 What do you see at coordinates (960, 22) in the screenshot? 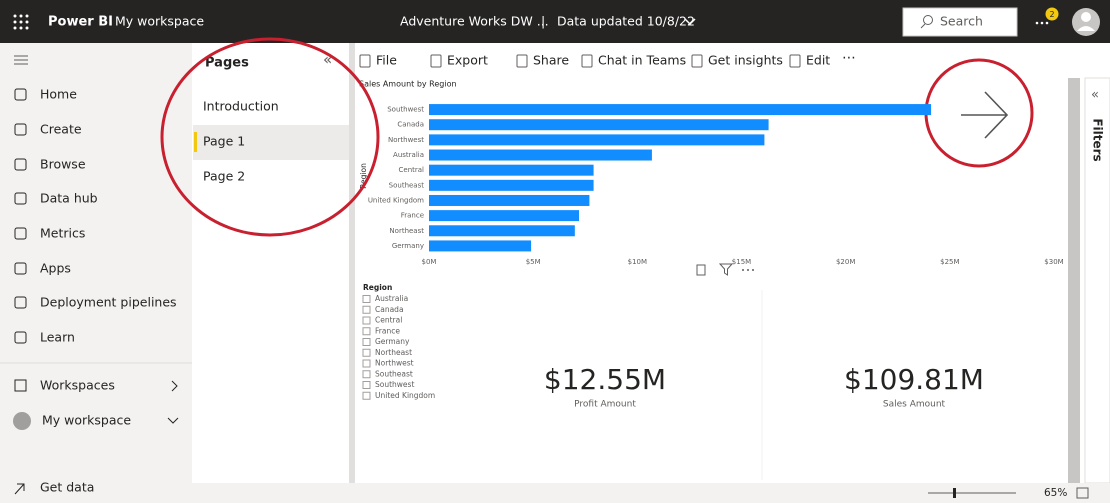
I see `search-box` at bounding box center [960, 22].